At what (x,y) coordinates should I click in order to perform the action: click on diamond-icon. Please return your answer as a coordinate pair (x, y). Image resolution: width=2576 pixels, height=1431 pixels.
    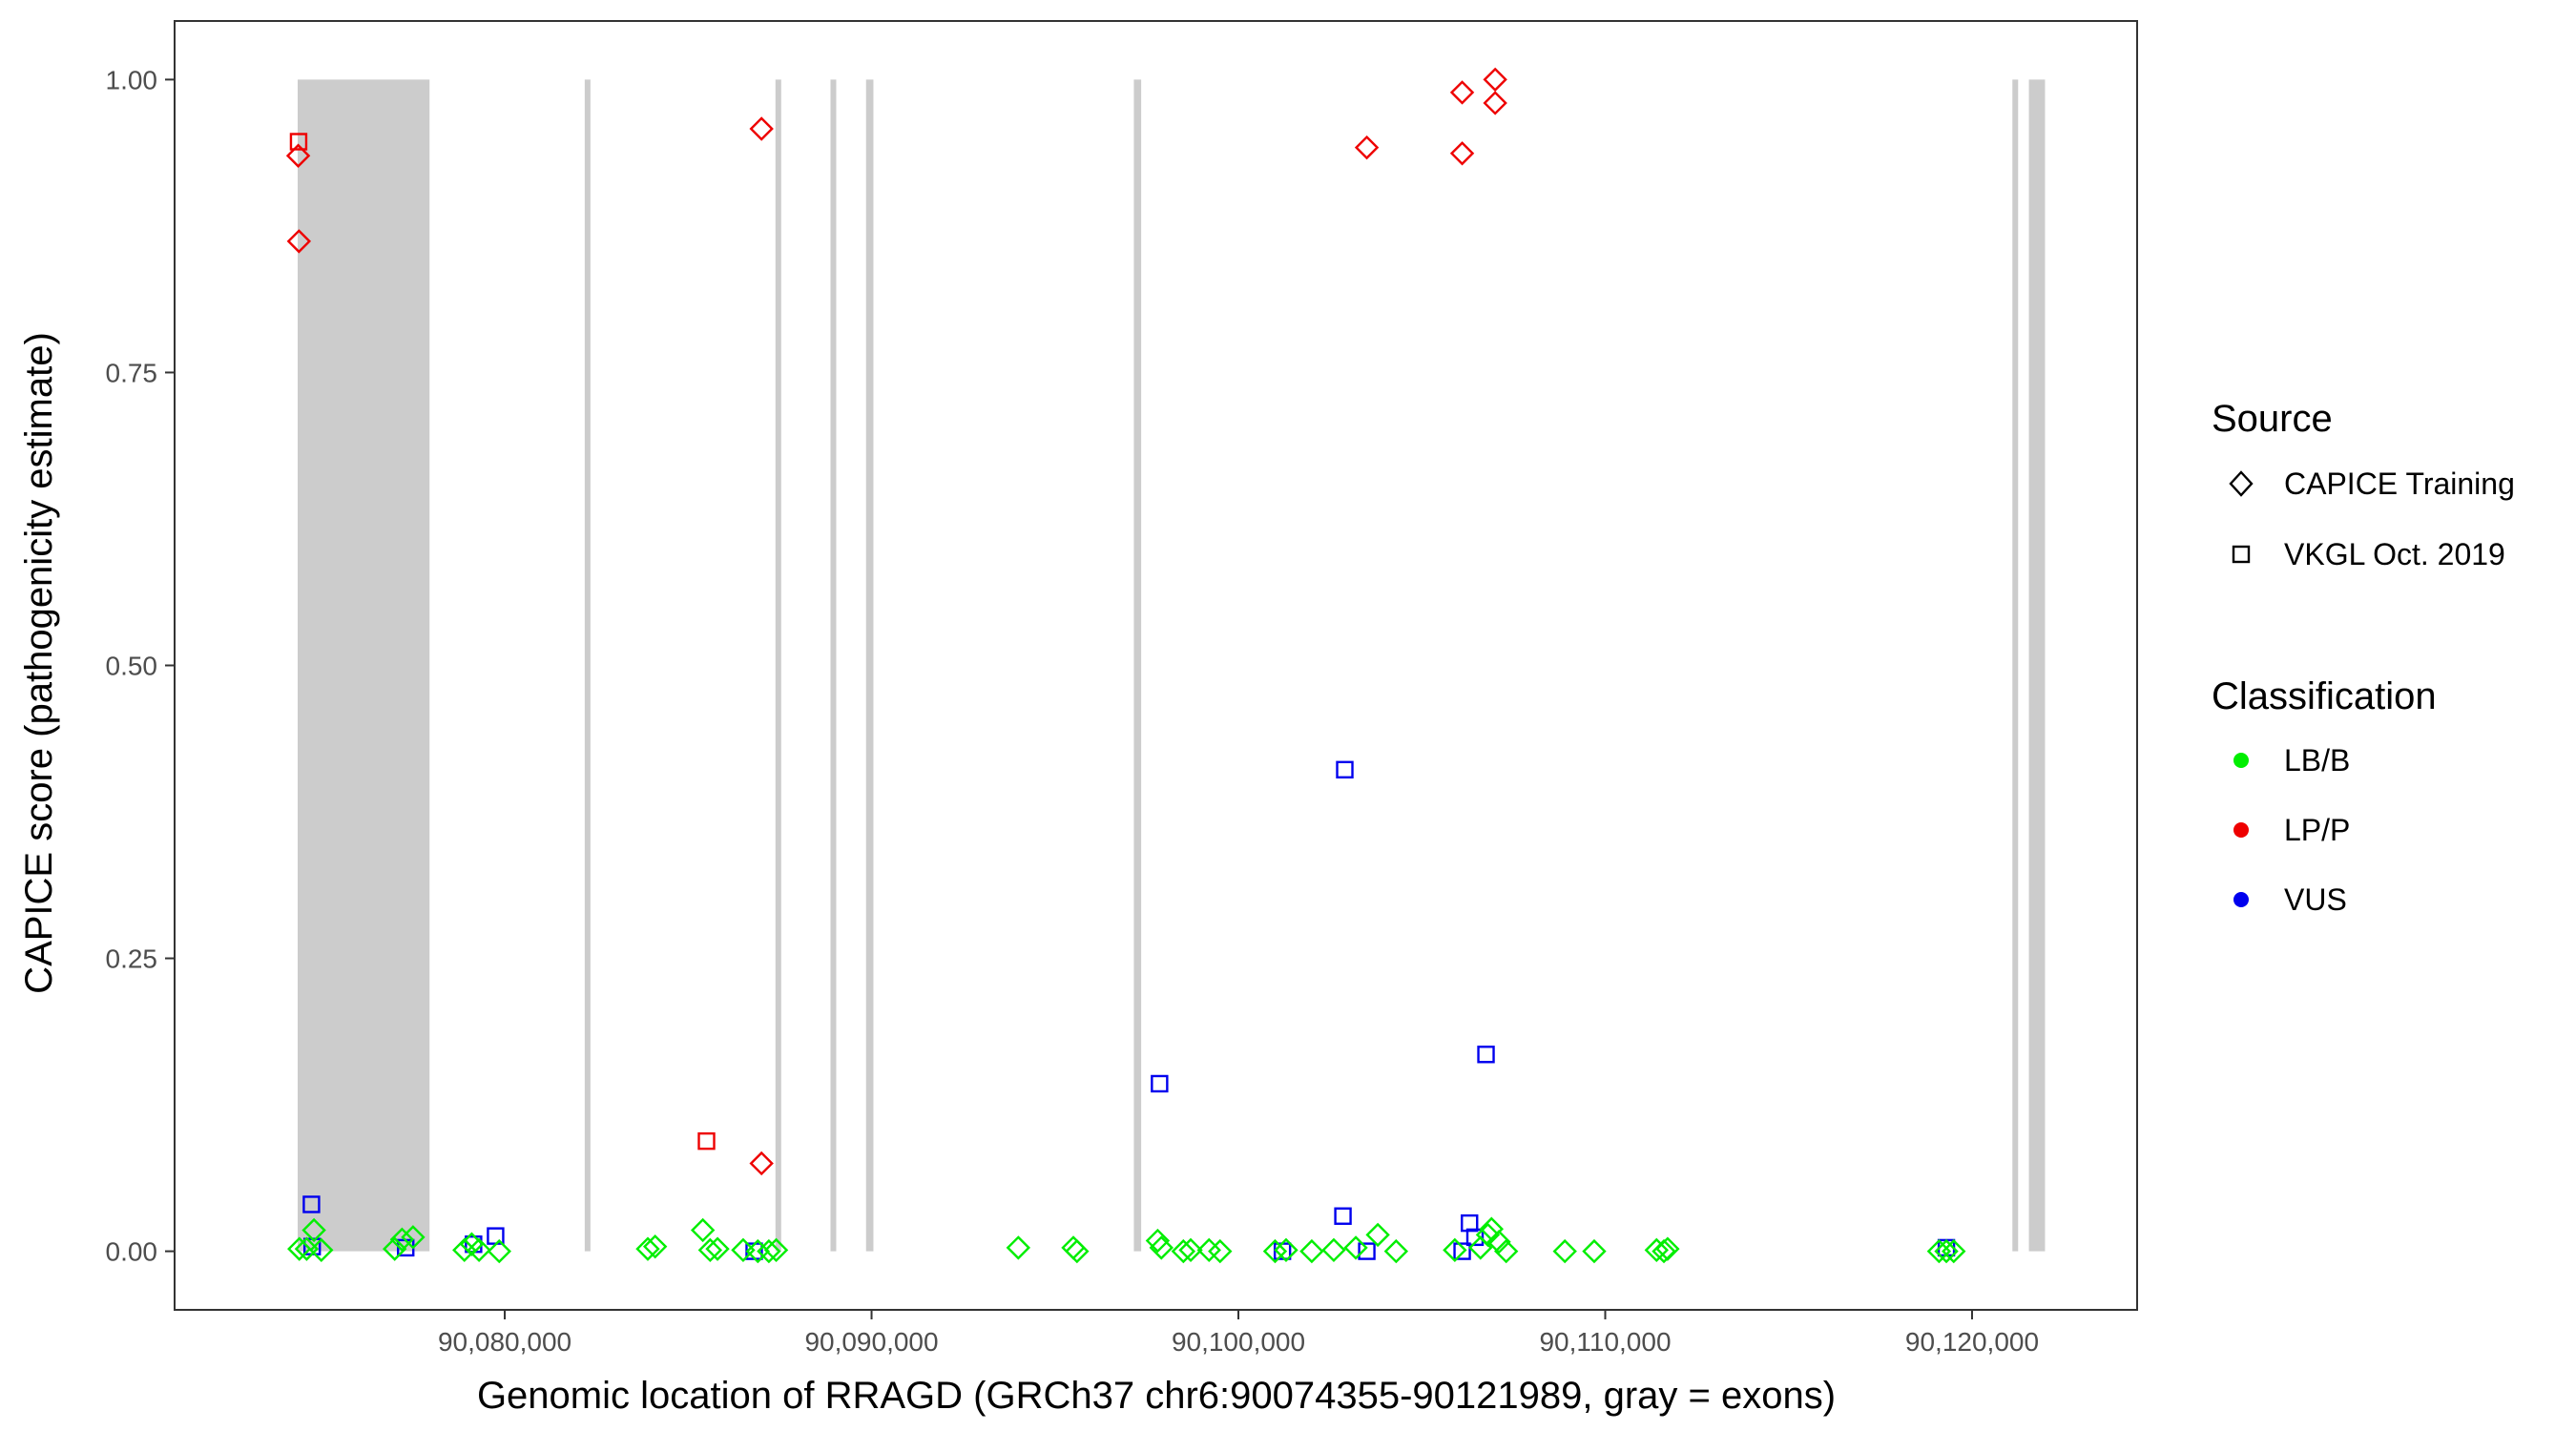
    Looking at the image, I should click on (2241, 484).